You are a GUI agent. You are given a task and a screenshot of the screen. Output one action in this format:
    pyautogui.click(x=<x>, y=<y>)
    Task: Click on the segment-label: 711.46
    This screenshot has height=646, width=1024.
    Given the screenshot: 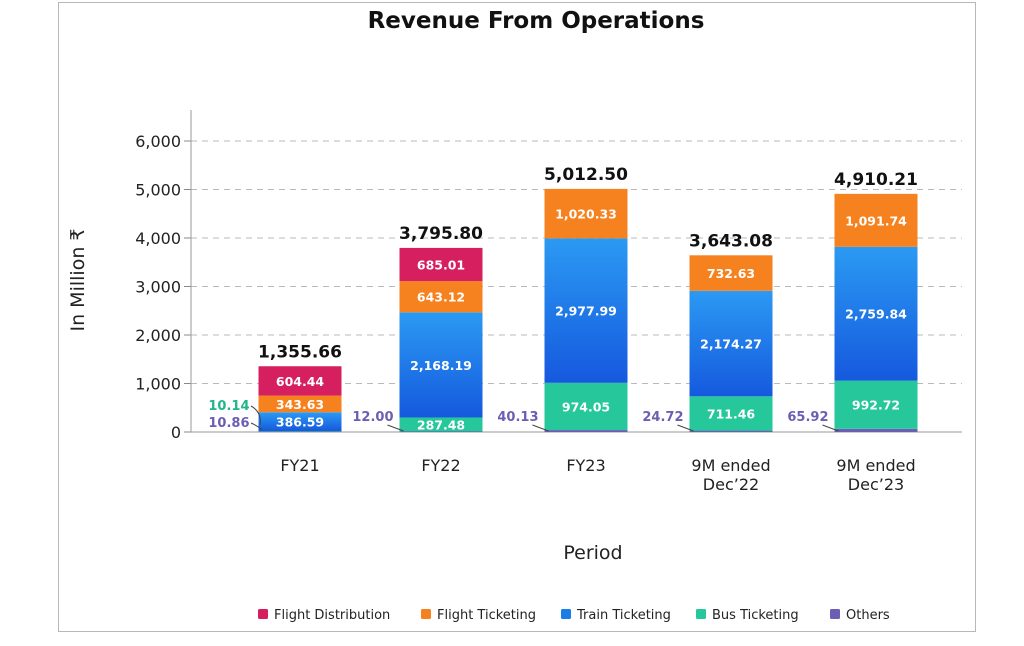 What is the action you would take?
    pyautogui.click(x=731, y=414)
    